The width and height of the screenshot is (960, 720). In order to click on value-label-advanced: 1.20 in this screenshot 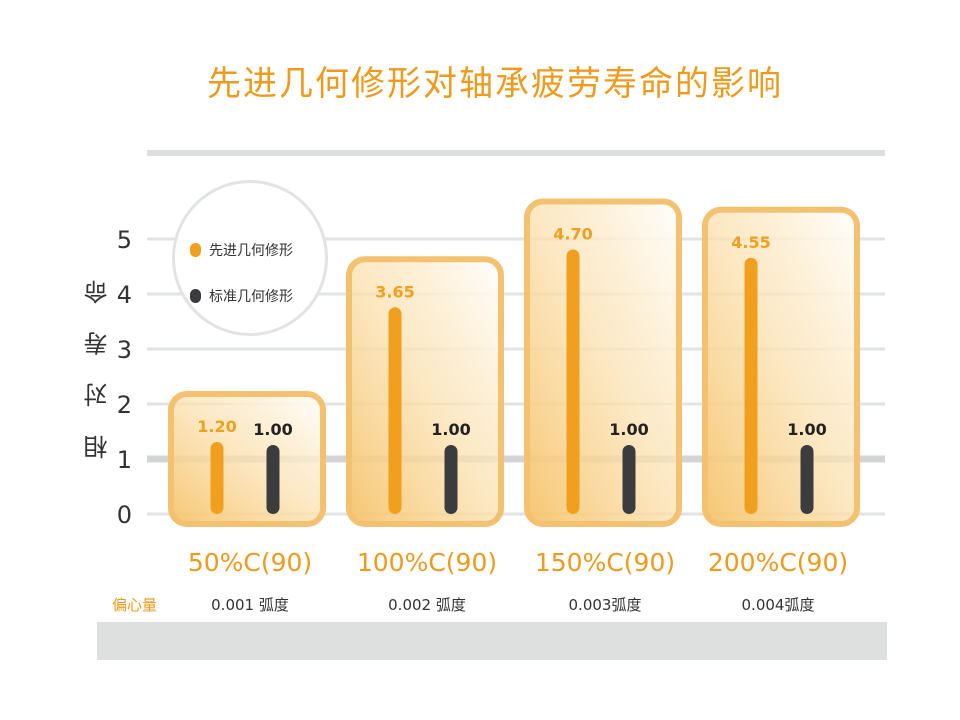, I will do `click(216, 426)`.